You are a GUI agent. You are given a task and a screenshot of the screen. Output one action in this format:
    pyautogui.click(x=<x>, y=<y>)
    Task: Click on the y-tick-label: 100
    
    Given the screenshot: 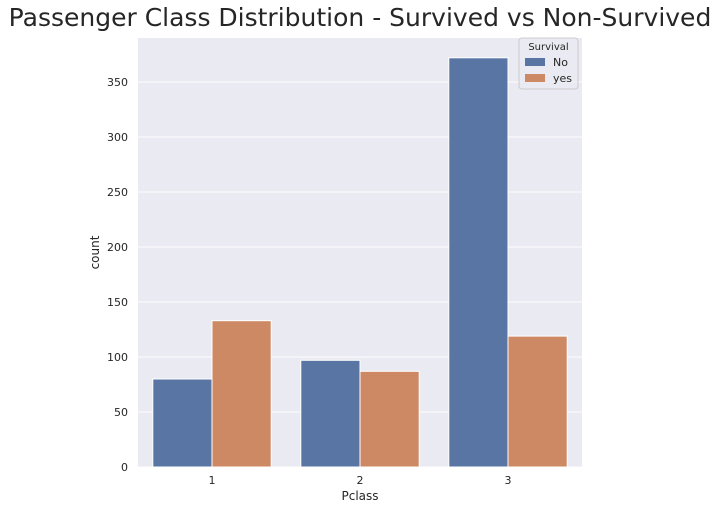 What is the action you would take?
    pyautogui.click(x=117, y=357)
    